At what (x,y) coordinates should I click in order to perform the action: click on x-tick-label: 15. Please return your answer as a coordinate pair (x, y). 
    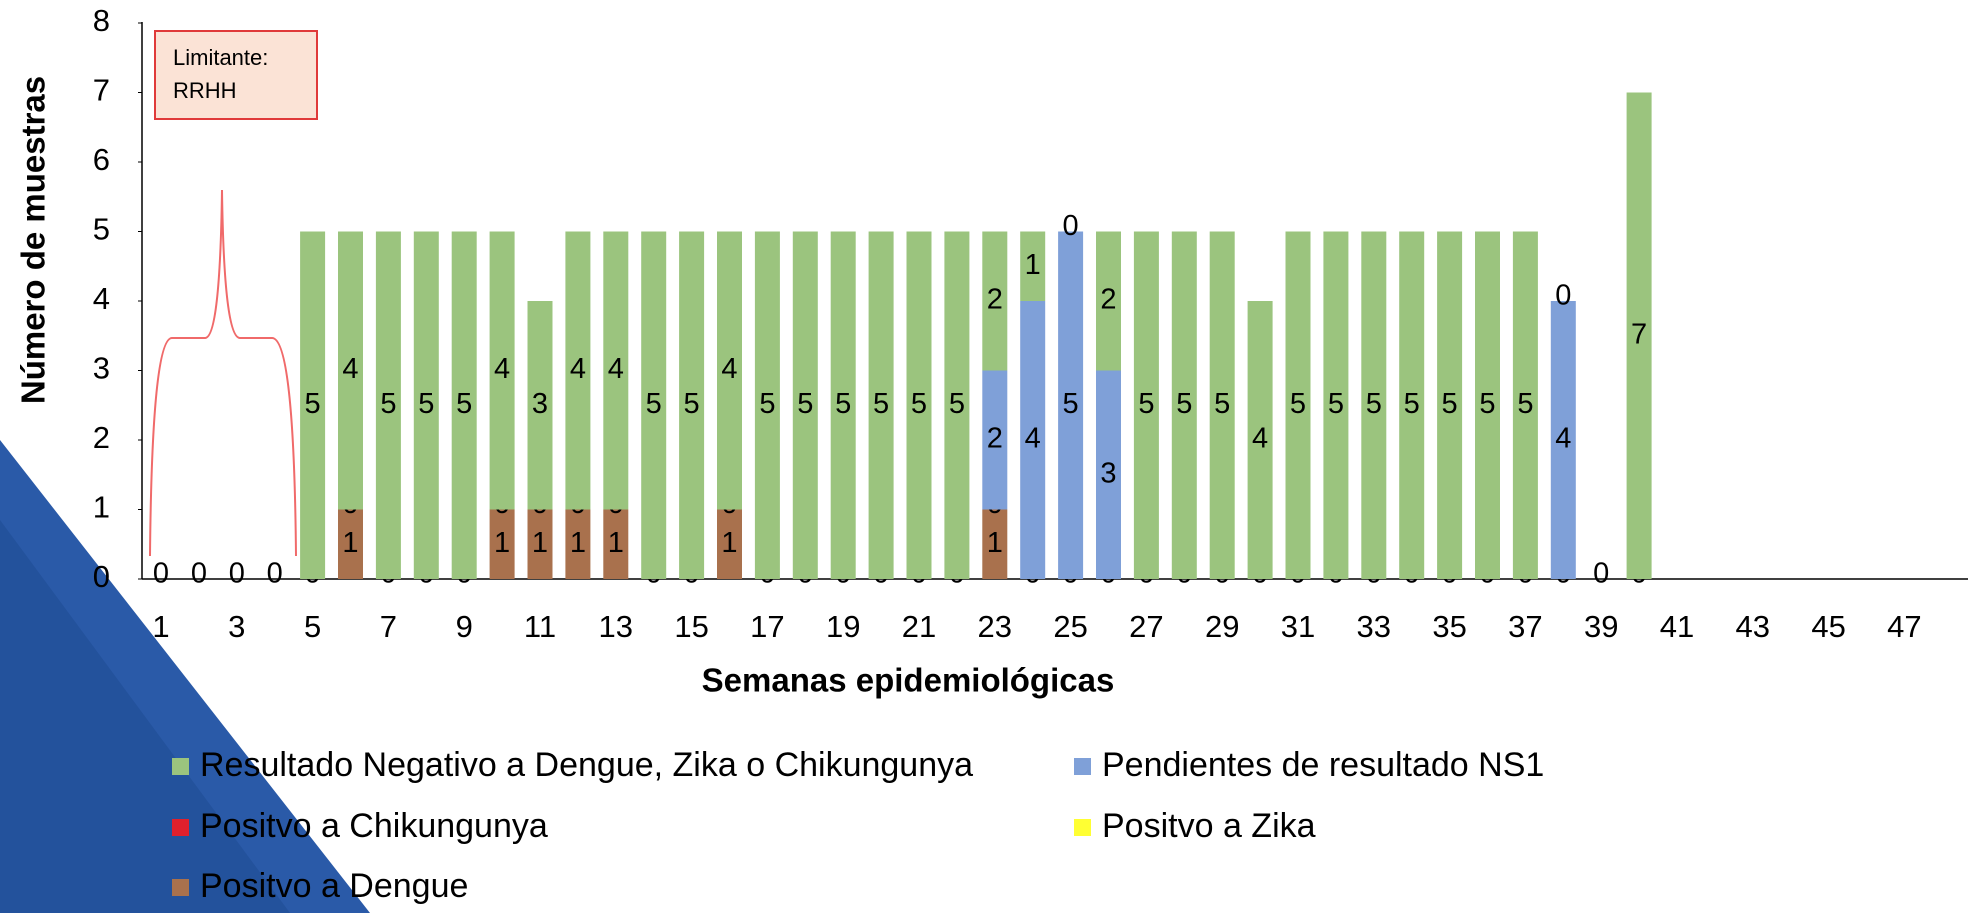
    Looking at the image, I should click on (691, 626).